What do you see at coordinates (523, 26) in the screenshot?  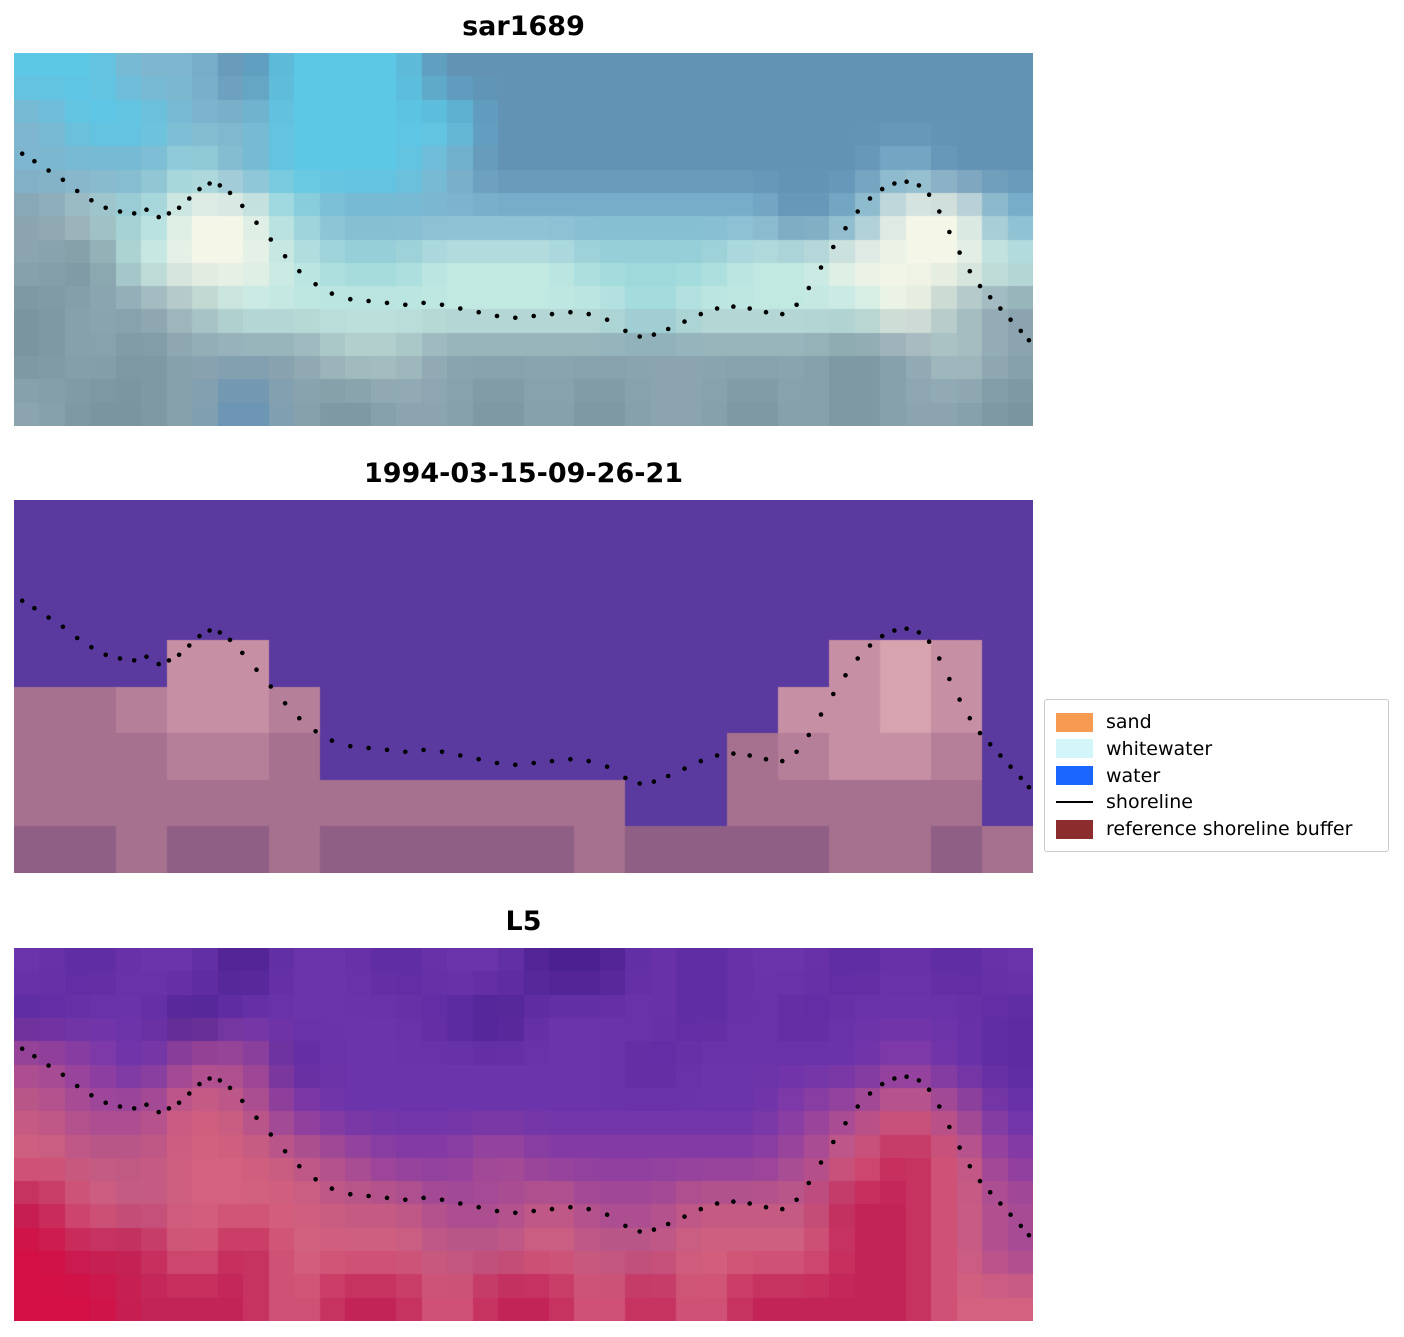 I see `panel-title-sar1689: sar1689` at bounding box center [523, 26].